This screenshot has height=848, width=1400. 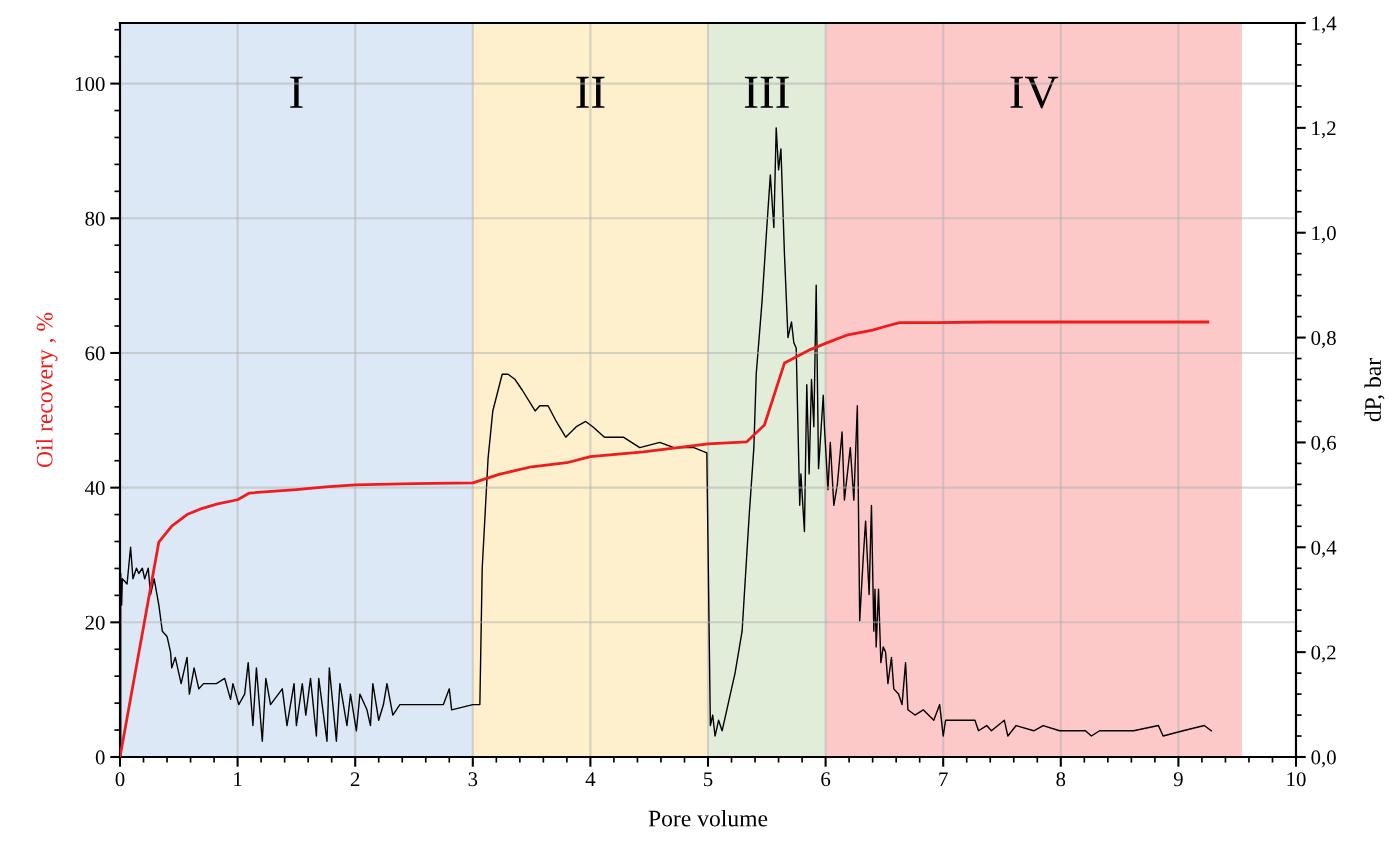 I want to click on x-tick-label: 2, so click(x=355, y=779).